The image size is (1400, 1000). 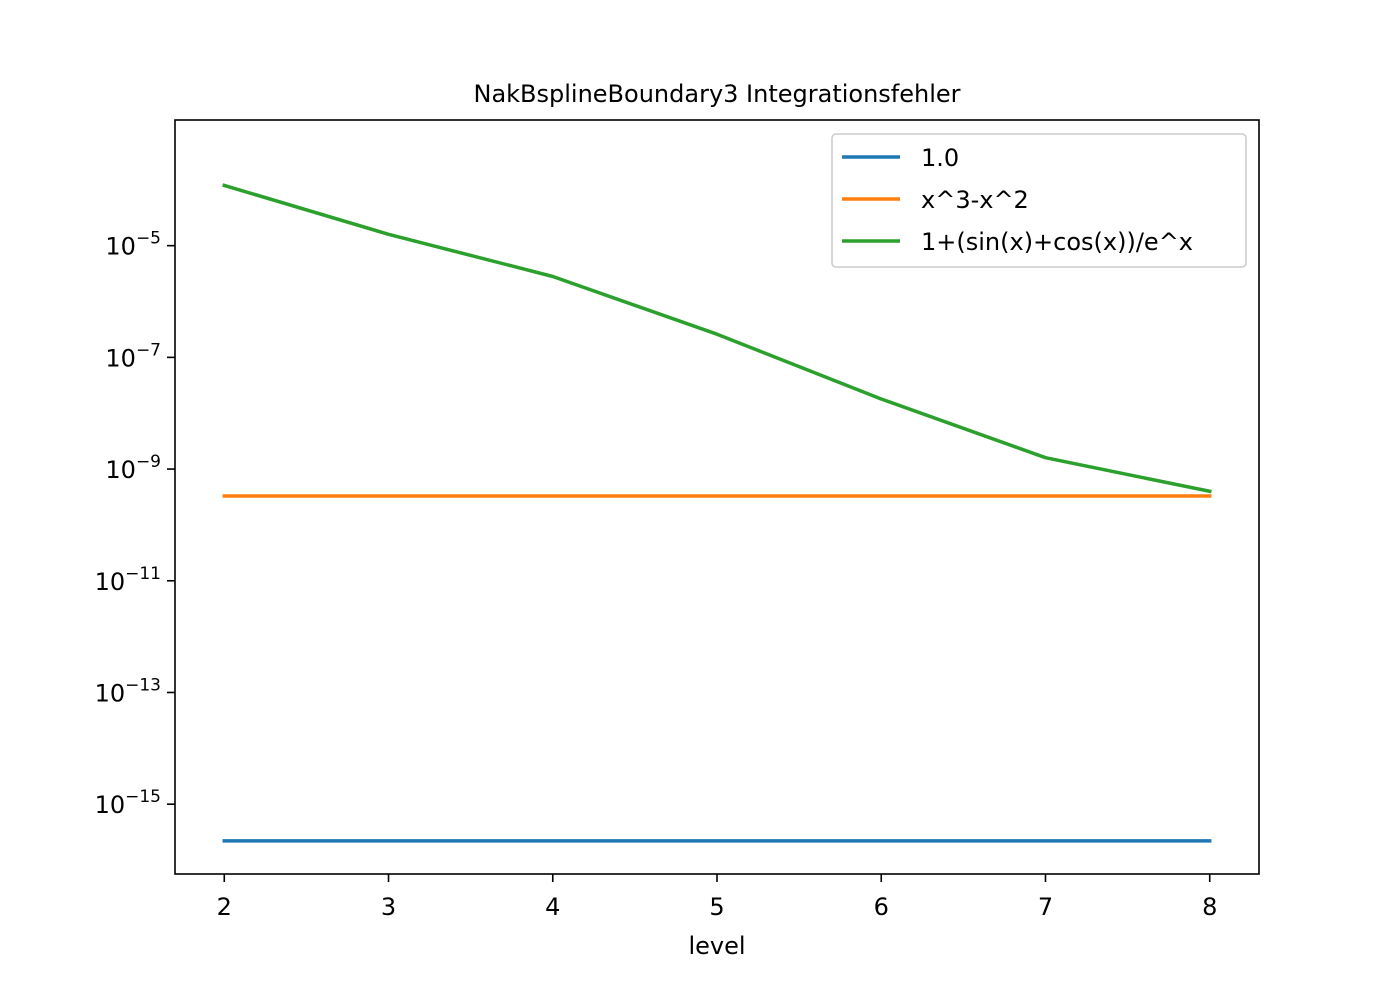 I want to click on x-tick-label: 5, so click(x=716, y=907).